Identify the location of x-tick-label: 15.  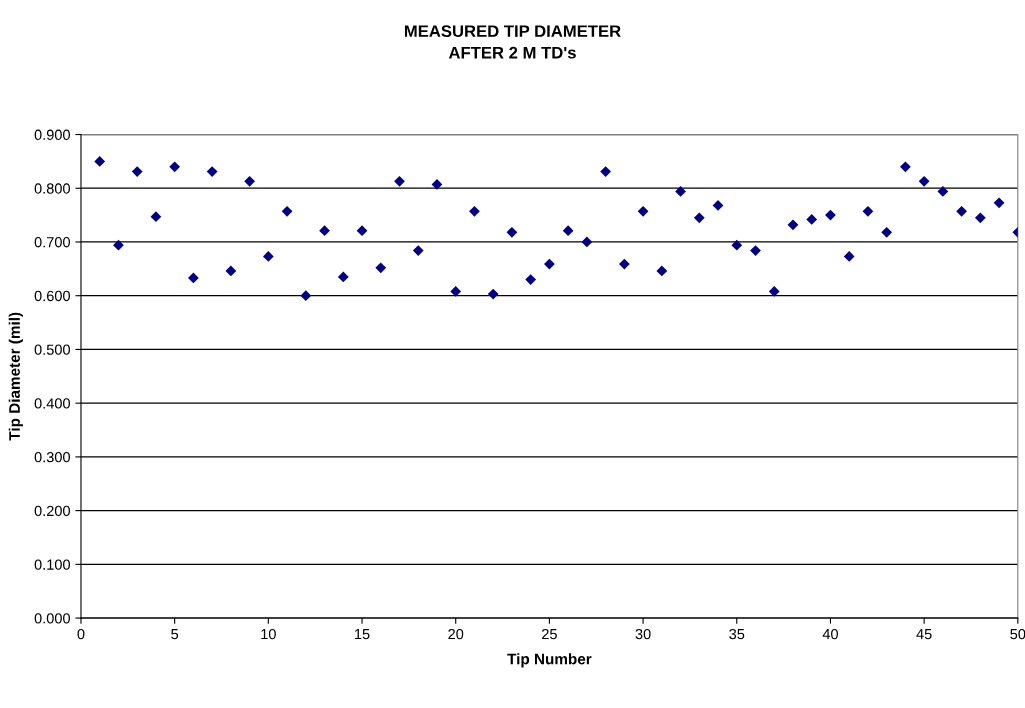
(362, 634).